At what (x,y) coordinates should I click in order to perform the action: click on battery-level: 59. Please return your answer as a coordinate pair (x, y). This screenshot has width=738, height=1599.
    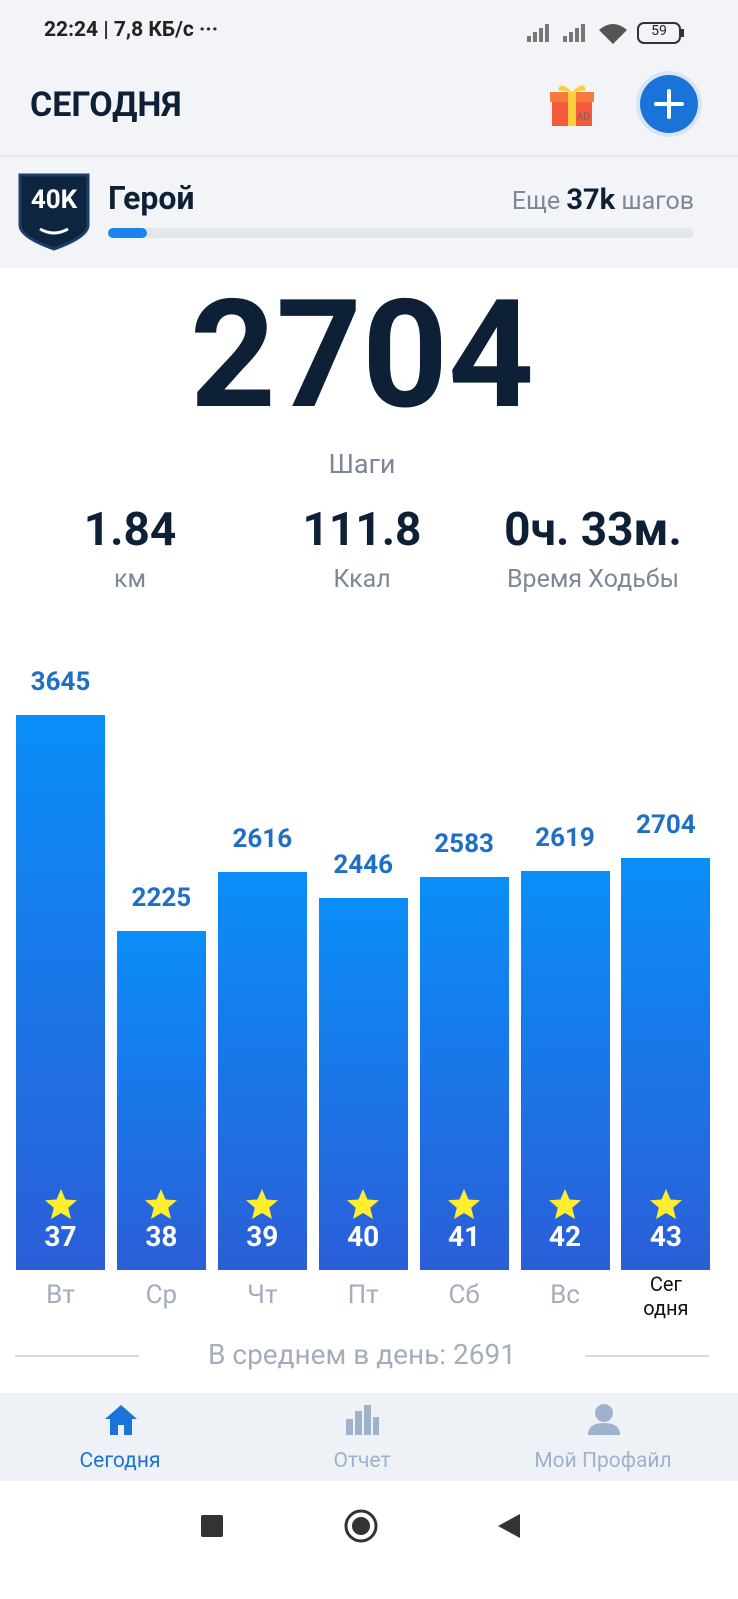
    Looking at the image, I should click on (659, 31).